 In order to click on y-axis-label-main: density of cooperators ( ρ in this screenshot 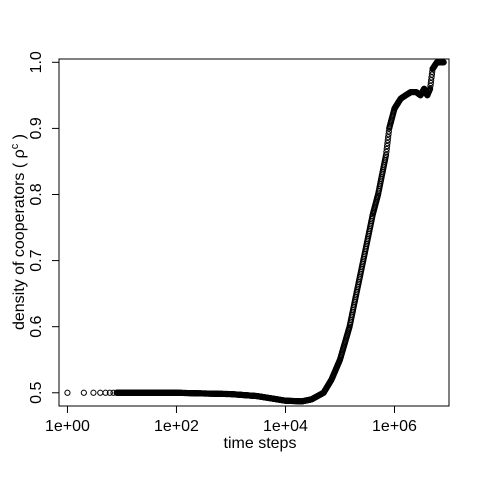, I will do `click(19, 239)`.